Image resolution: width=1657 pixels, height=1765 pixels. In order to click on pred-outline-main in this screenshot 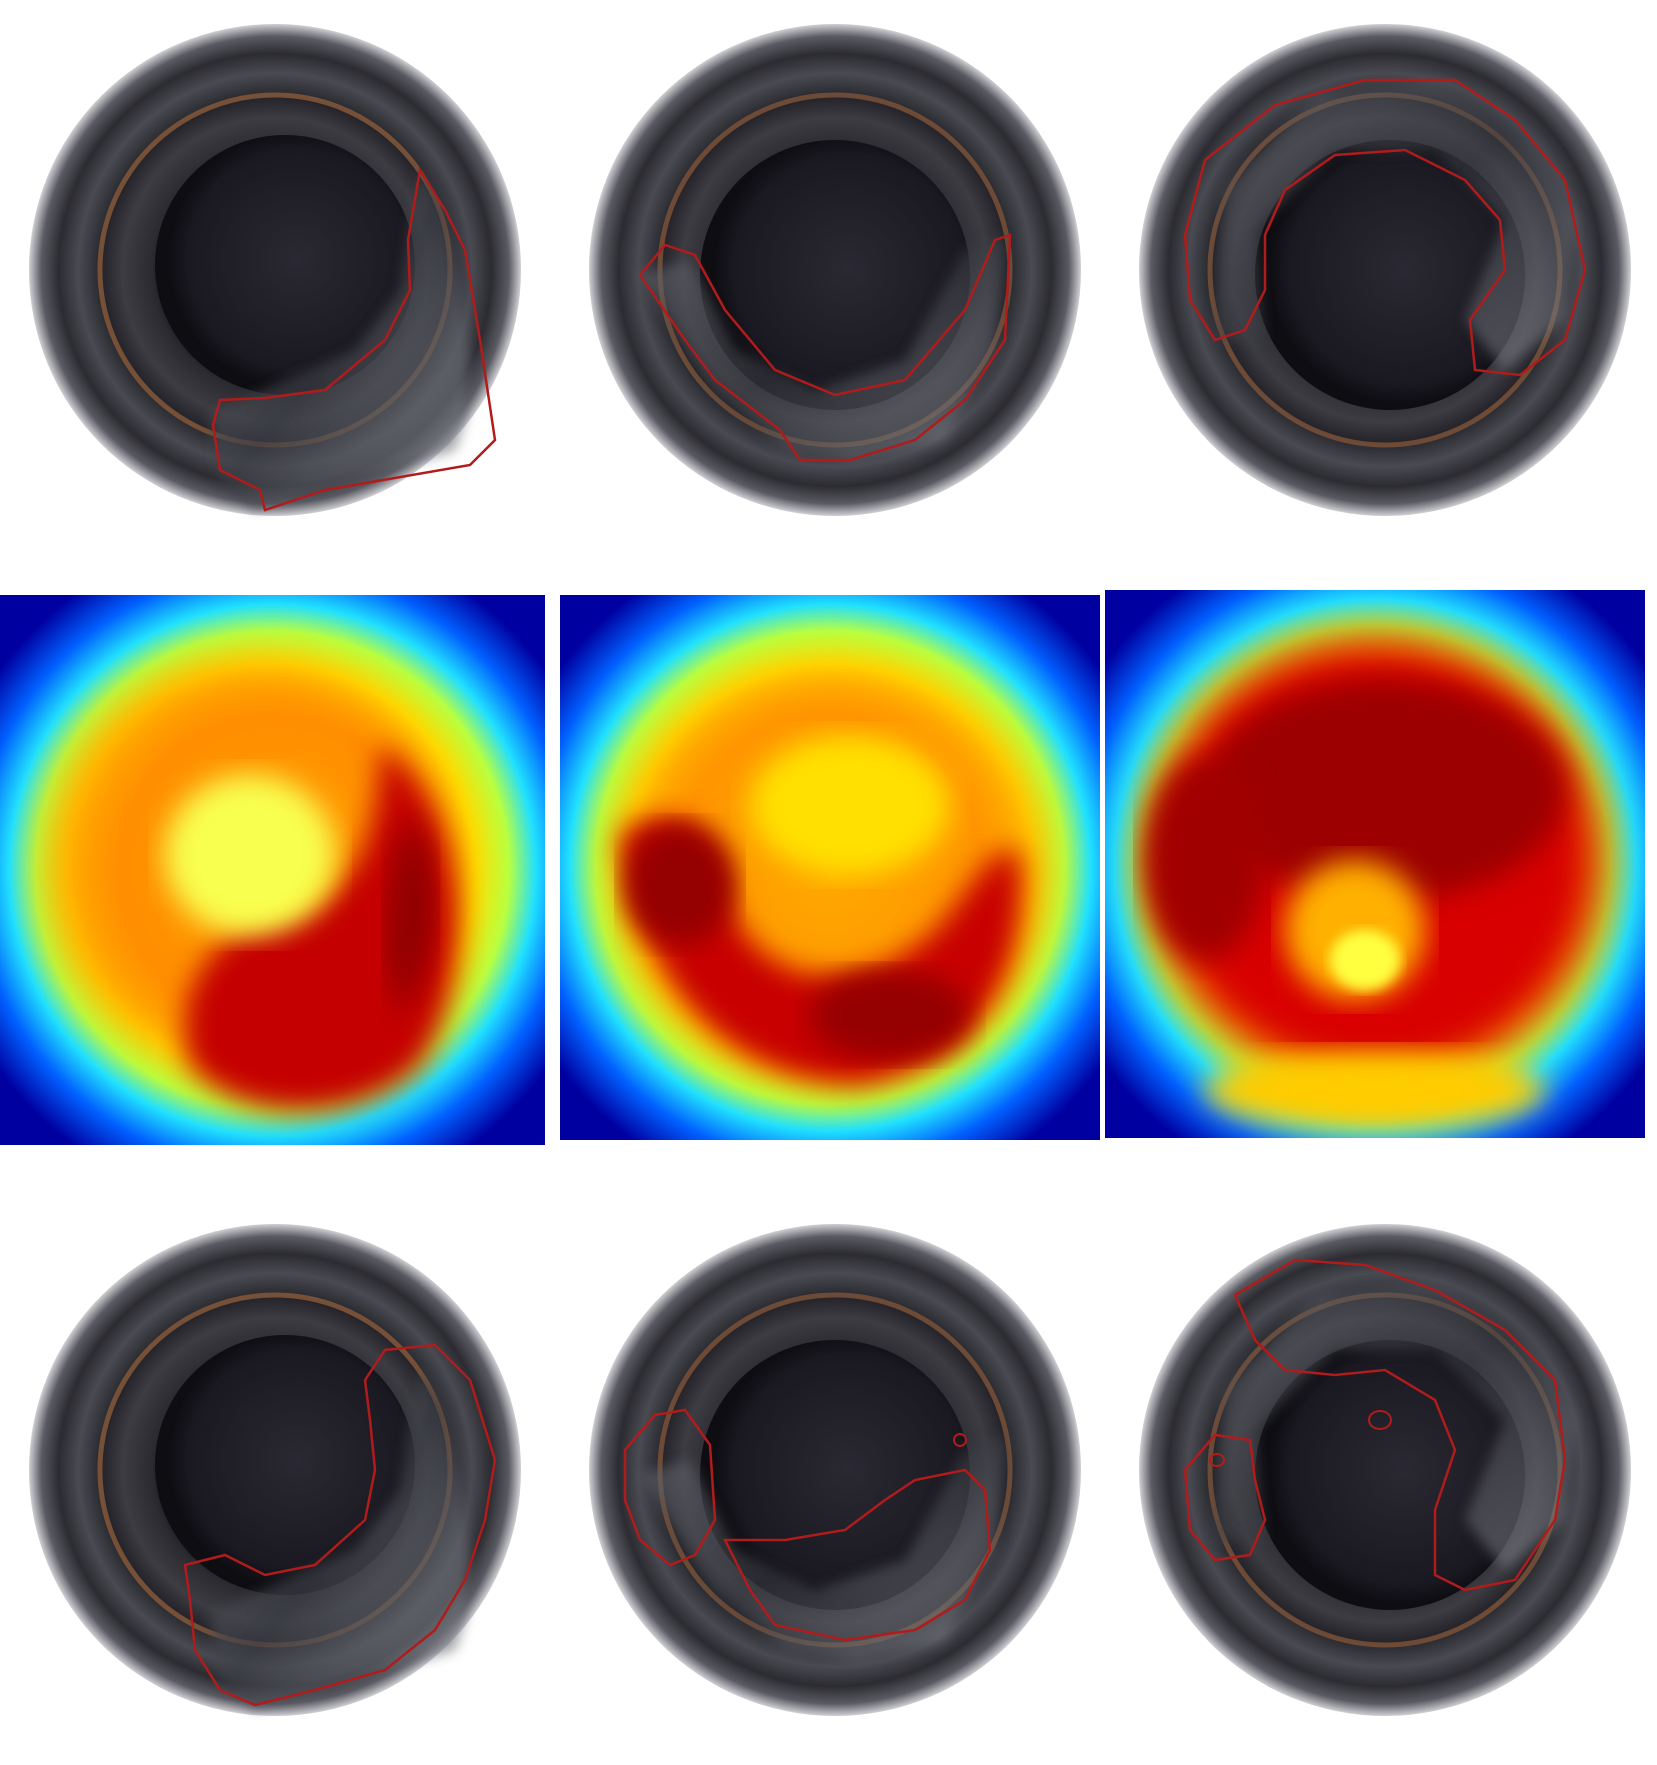, I will do `click(1400, 1425)`.